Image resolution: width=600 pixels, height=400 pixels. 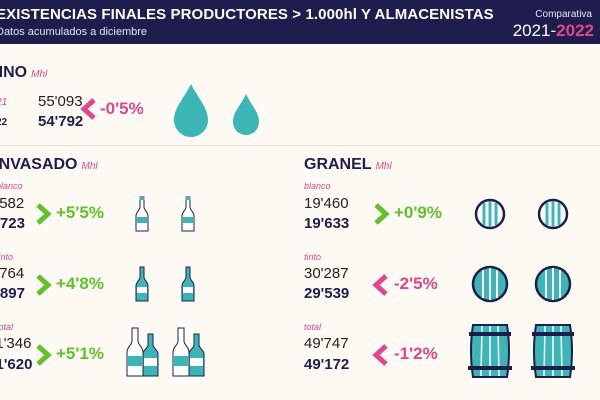 I want to click on envasado-tinto-label: tinto, so click(x=7, y=257).